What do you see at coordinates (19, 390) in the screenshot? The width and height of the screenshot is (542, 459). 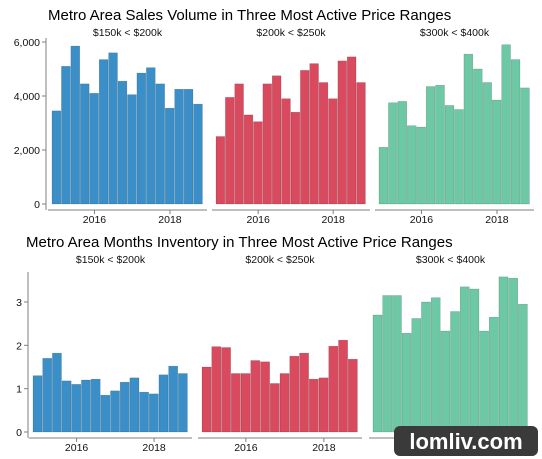 I see `y-tick-label: 1` at bounding box center [19, 390].